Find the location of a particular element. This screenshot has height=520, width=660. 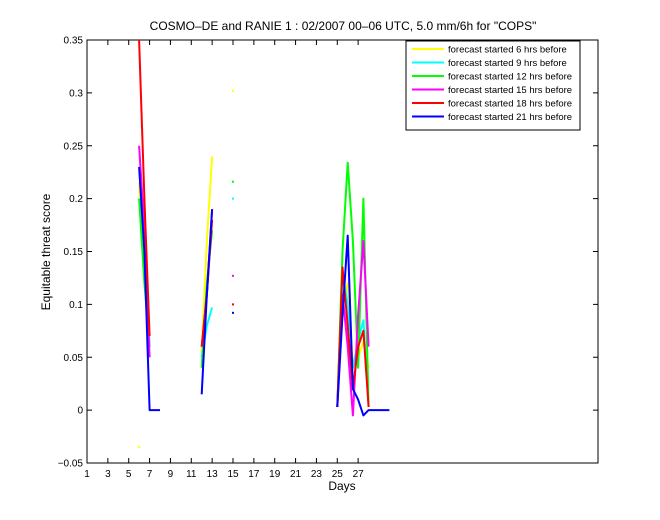

y-tick-label: −0.05 is located at coordinates (71, 464).